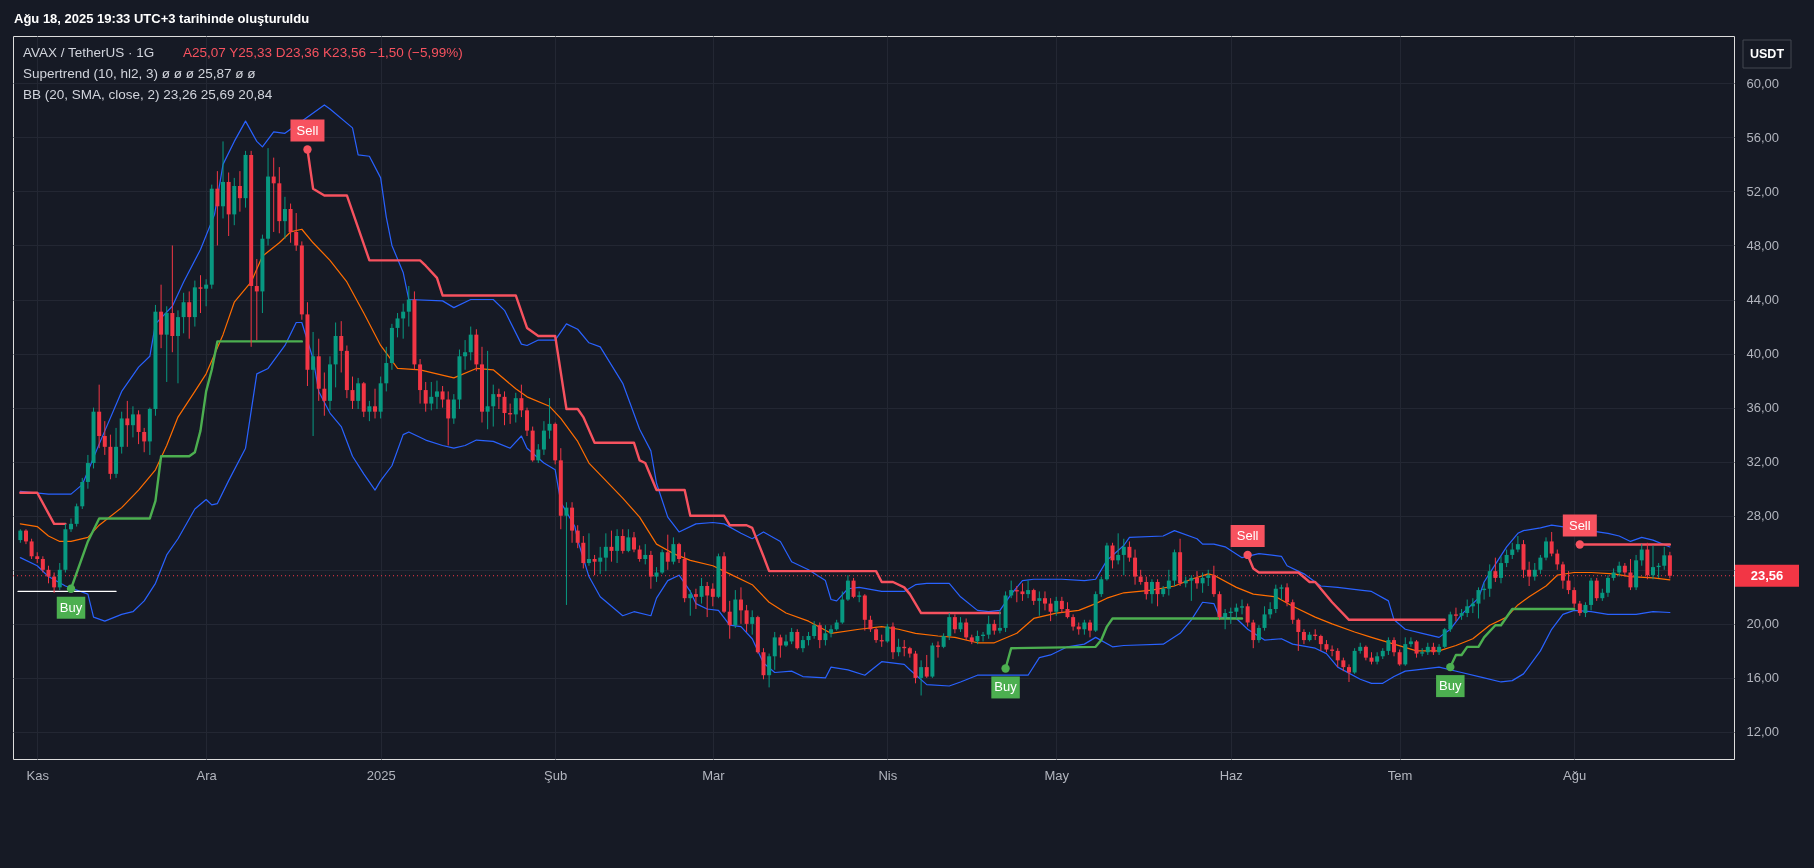 This screenshot has height=868, width=1814. Describe the element at coordinates (1231, 775) in the screenshot. I see `x-tick-label: Haz` at that location.